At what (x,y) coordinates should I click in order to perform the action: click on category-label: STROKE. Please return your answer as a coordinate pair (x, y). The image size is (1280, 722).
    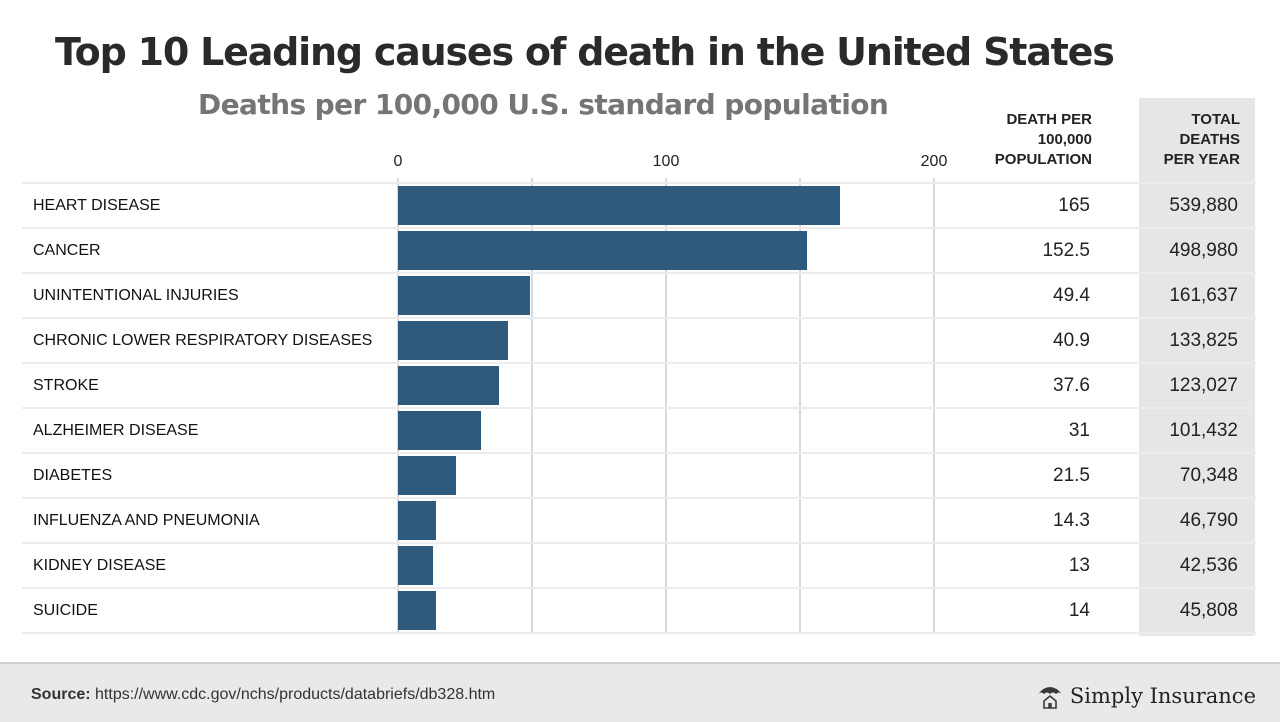
    Looking at the image, I should click on (66, 385).